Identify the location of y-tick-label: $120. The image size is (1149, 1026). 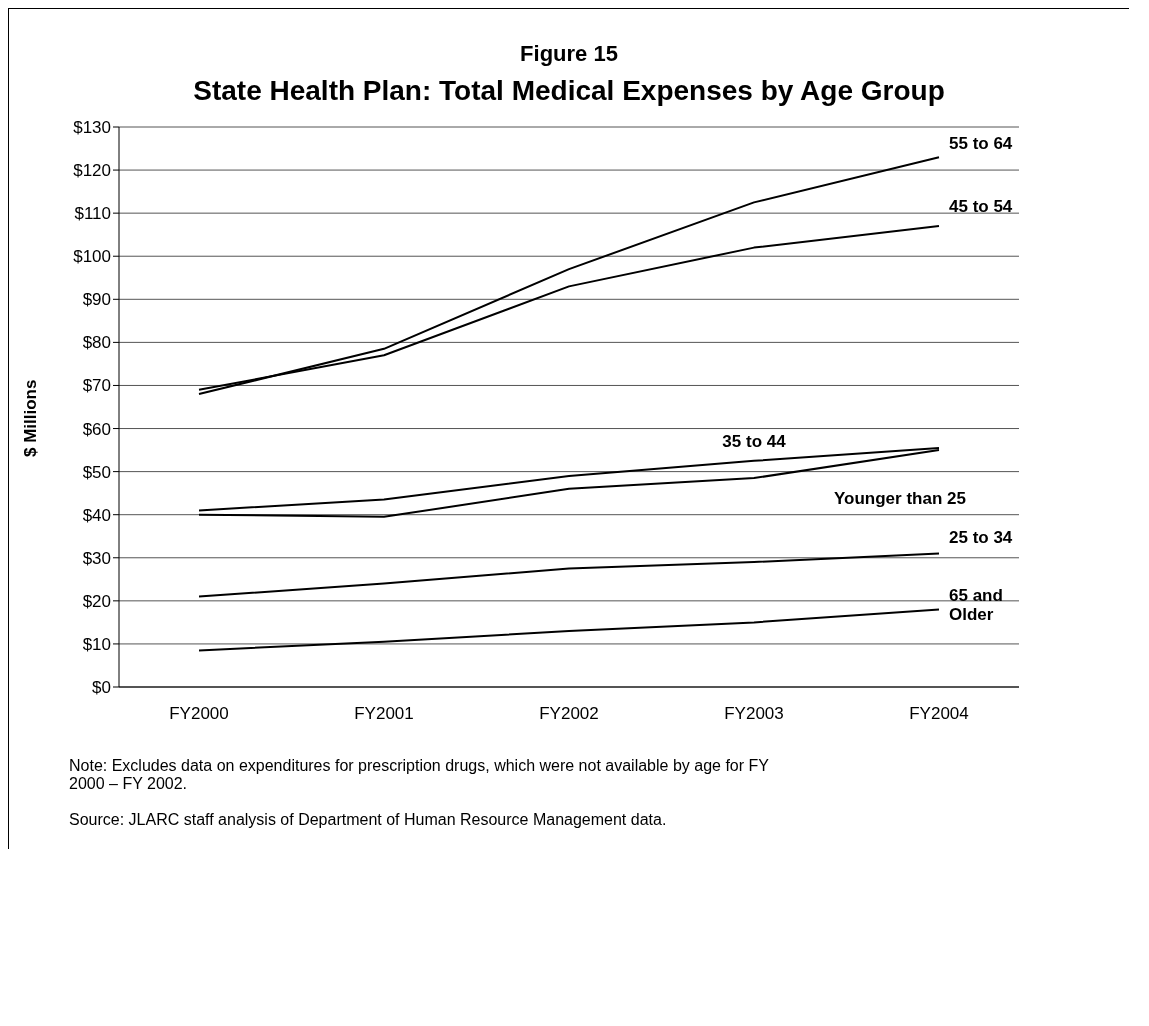
(92, 171).